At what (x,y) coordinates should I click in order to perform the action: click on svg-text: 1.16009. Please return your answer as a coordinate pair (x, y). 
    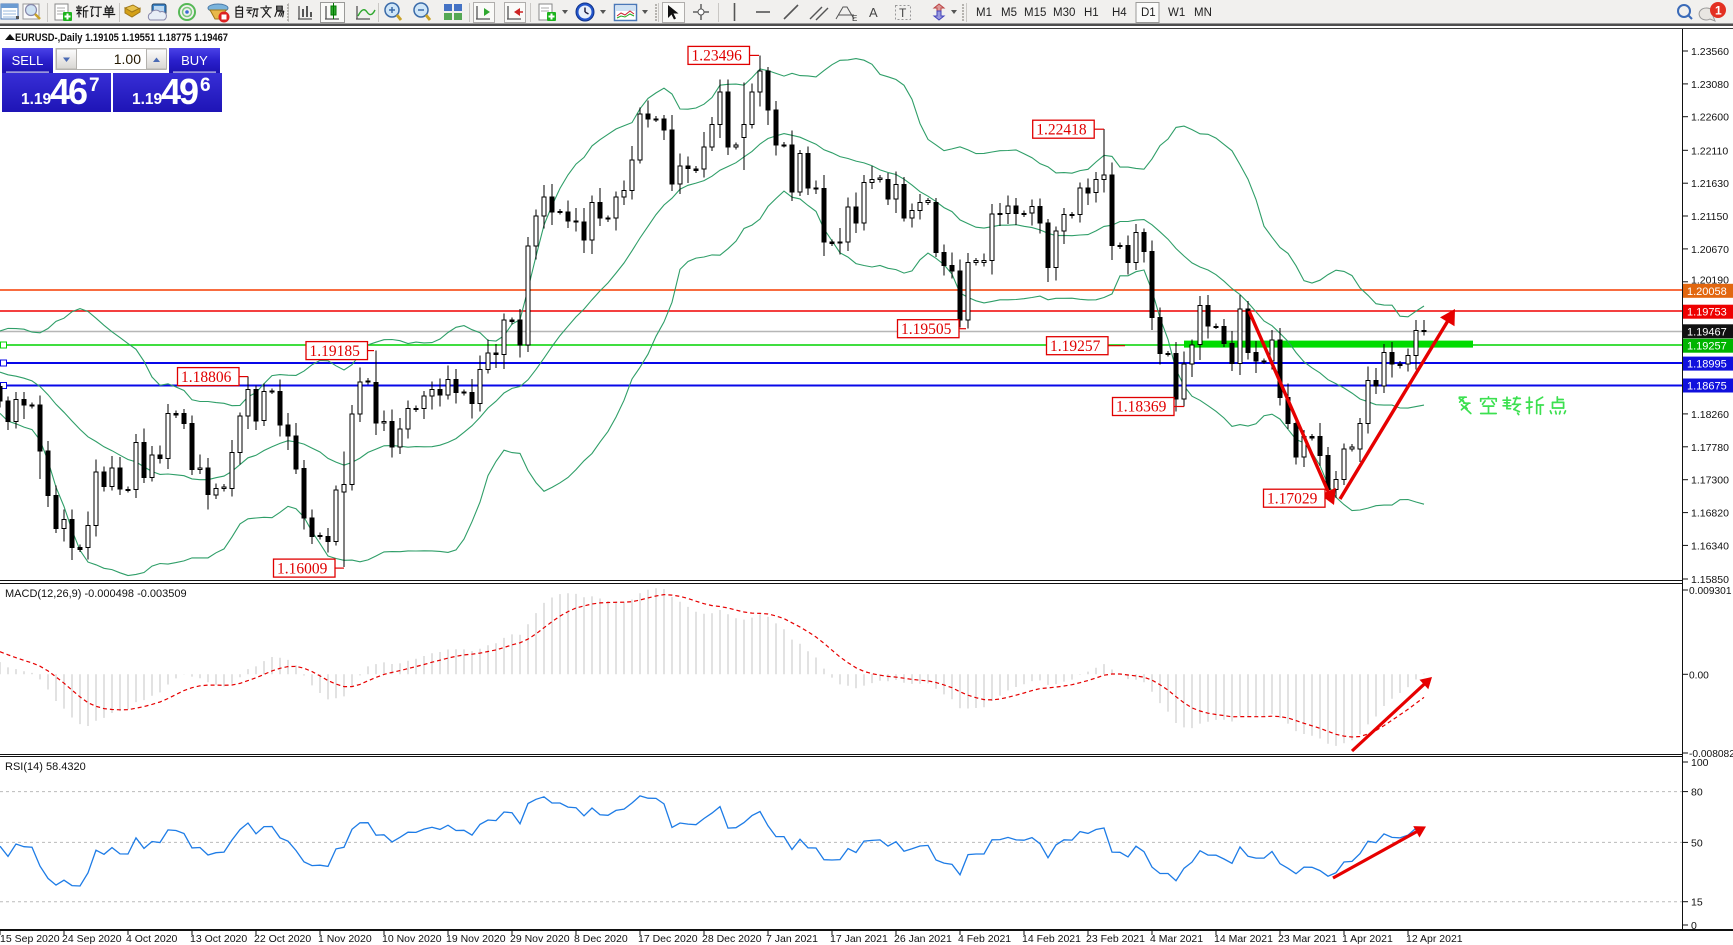
    Looking at the image, I should click on (302, 568).